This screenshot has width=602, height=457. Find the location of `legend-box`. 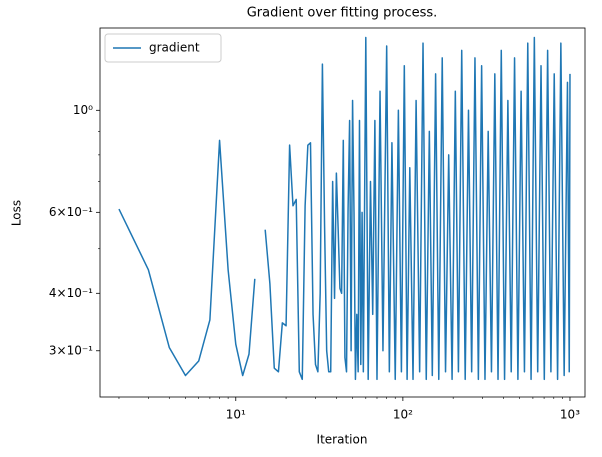

legend-box is located at coordinates (163, 48).